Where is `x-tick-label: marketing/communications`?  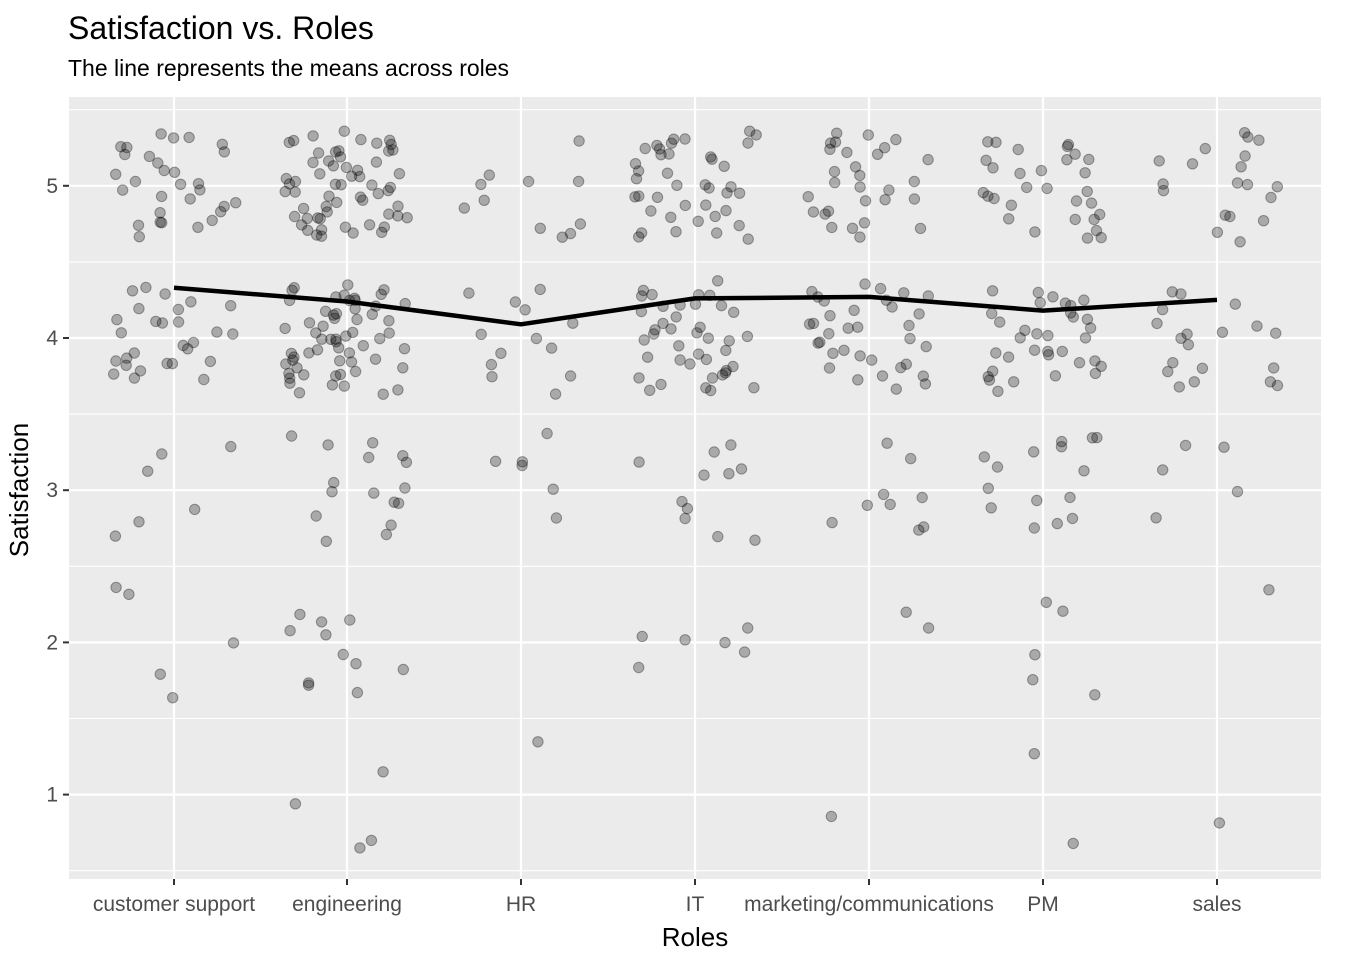 x-tick-label: marketing/communications is located at coordinates (869, 904).